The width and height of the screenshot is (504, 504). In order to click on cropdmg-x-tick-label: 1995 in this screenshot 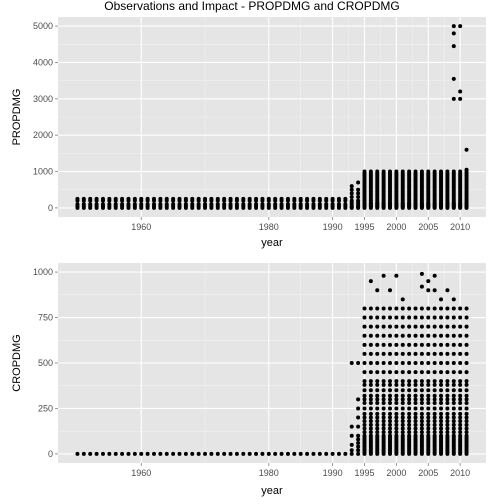, I will do `click(364, 473)`.